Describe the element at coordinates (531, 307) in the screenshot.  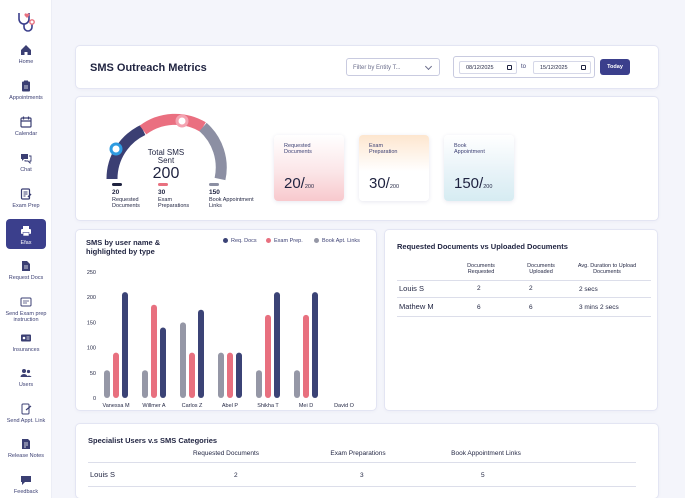
I see `uploaded-count: 6` at that location.